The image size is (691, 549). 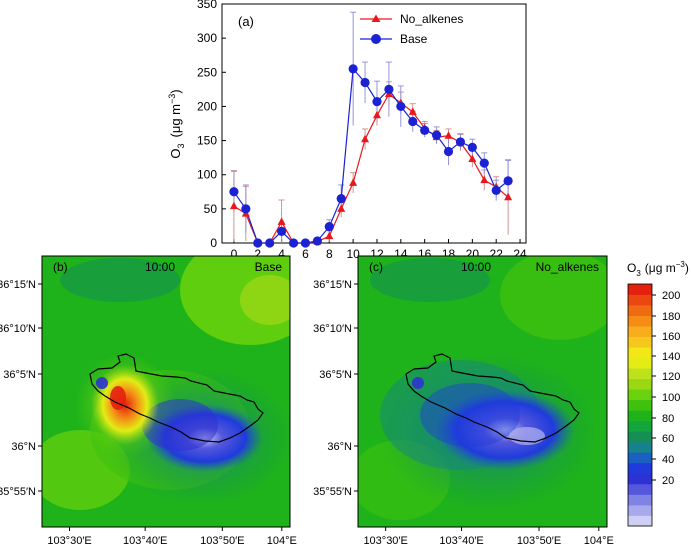 I want to click on longitude-ticks-c: 103°30′E 103°40′E 103°50′E 104°E, so click(x=488, y=537).